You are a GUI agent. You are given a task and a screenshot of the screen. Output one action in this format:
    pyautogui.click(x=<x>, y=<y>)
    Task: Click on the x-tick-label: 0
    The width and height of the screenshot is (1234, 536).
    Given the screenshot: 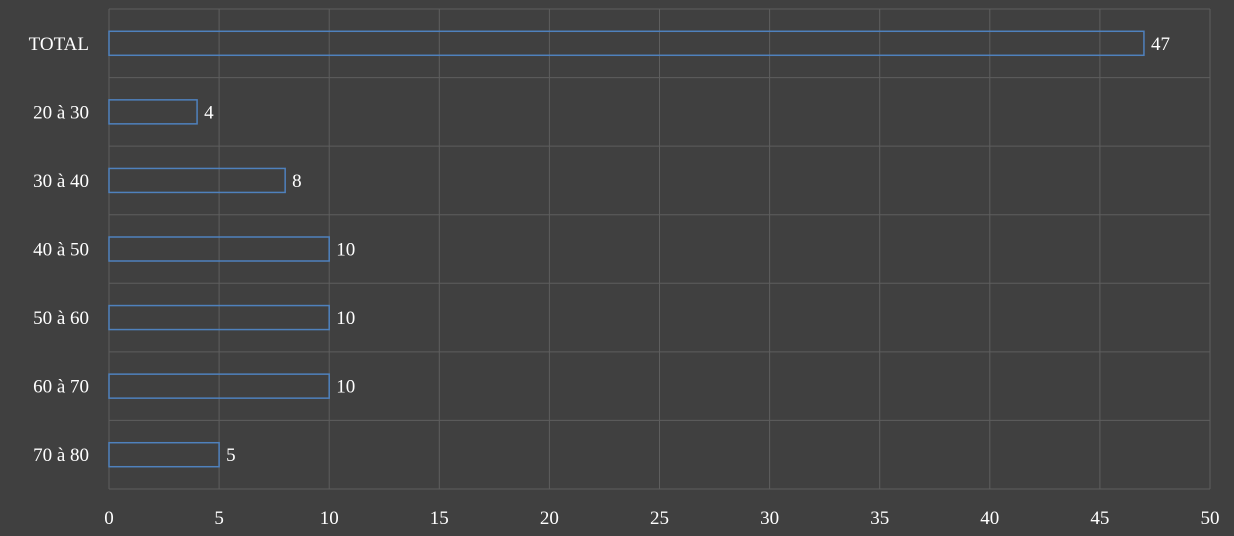 What is the action you would take?
    pyautogui.click(x=109, y=518)
    